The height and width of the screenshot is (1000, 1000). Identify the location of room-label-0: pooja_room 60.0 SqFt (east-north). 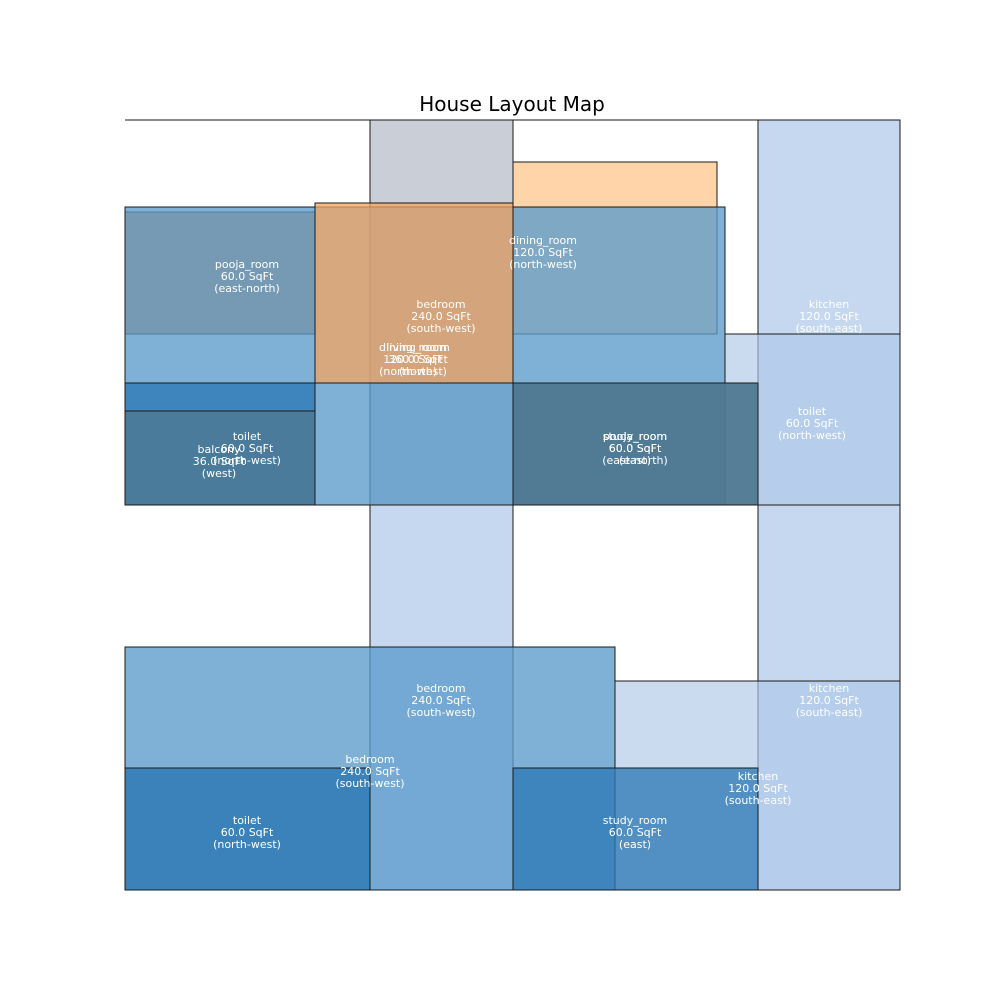
(247, 276).